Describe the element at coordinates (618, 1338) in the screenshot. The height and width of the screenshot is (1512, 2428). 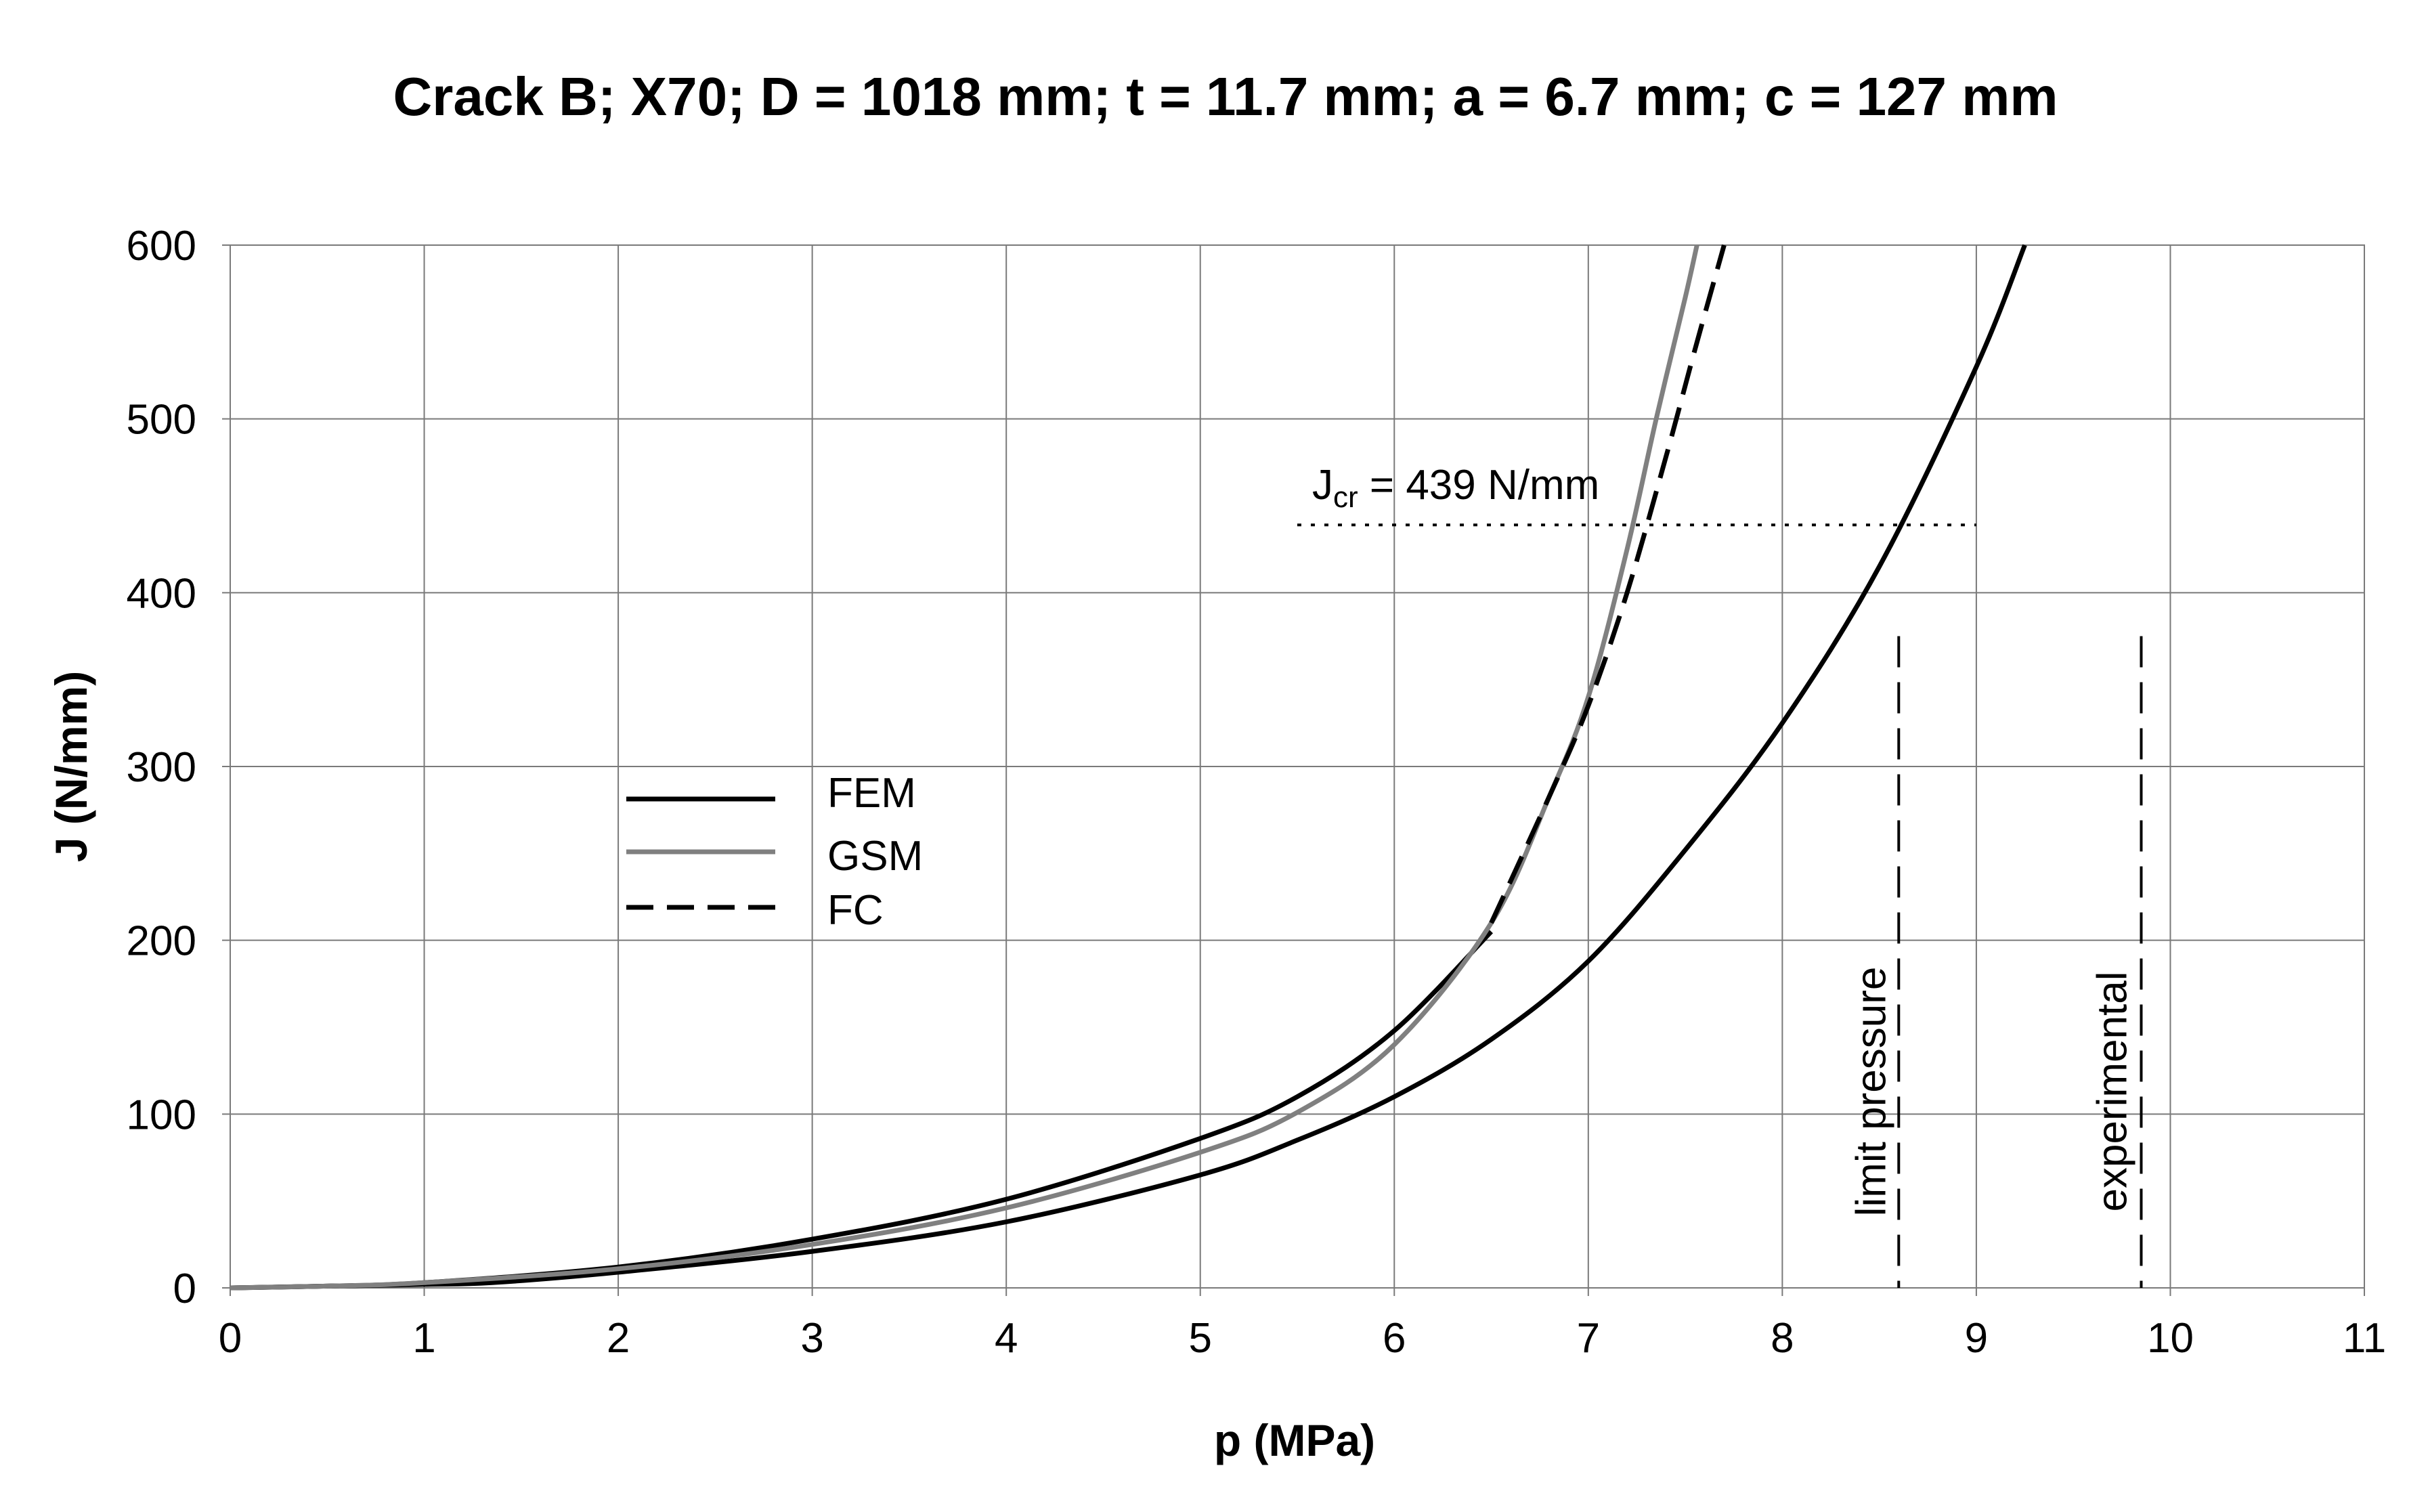
I see `x-tick-label: 2` at that location.